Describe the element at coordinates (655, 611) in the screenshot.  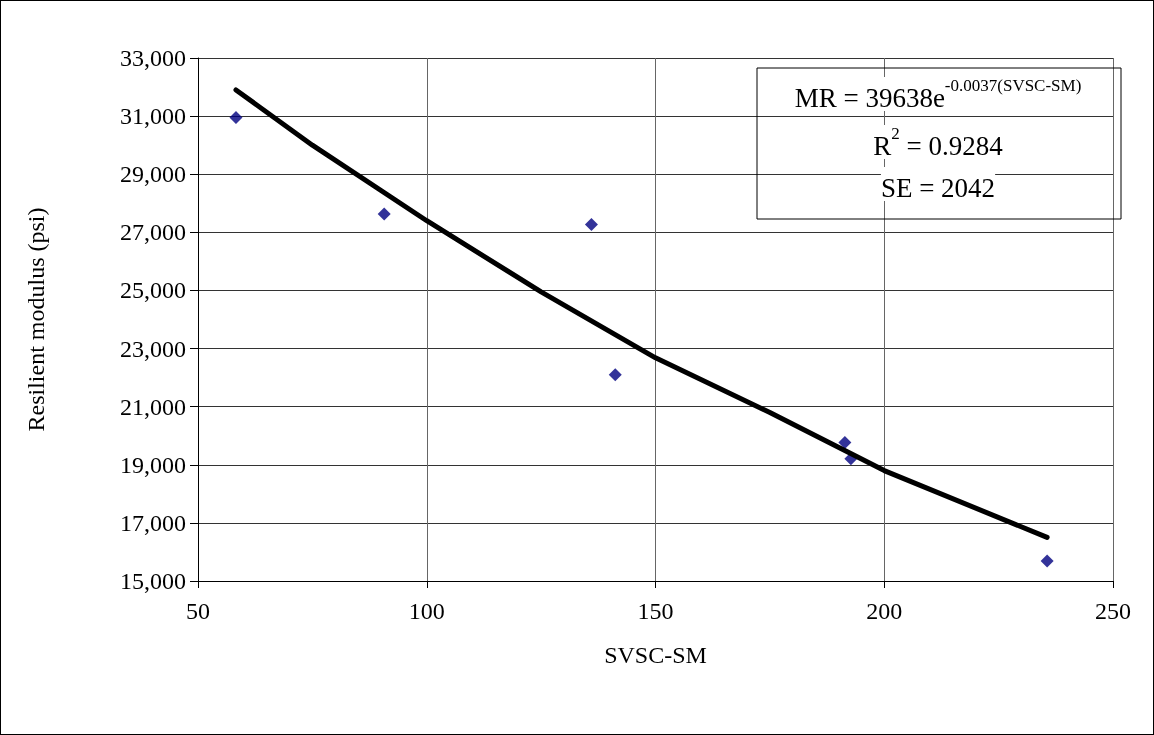
I see `x-tick-label: 150` at that location.